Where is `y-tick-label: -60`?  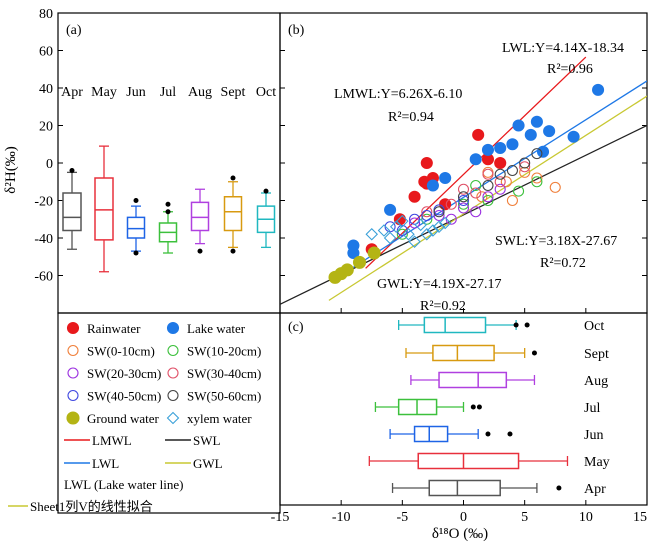 y-tick-label: -60 is located at coordinates (43, 277).